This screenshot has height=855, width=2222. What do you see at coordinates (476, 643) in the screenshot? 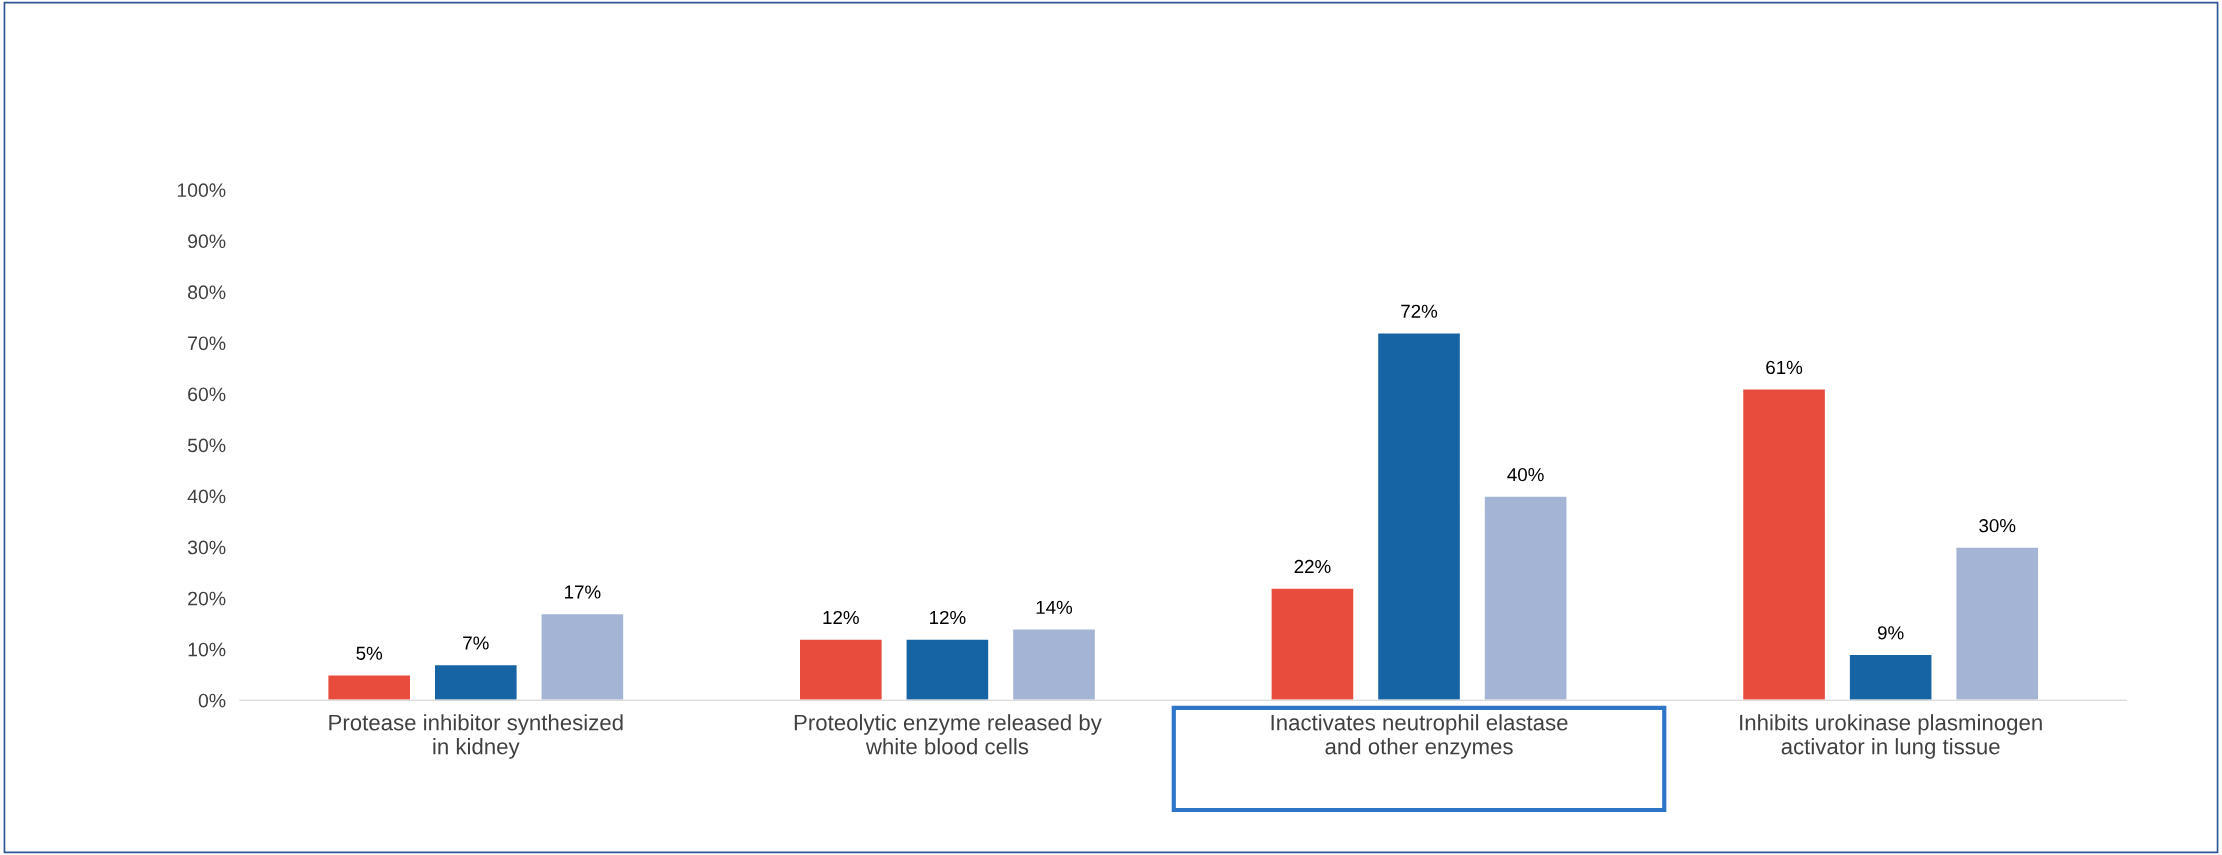
I see `data-label: 7%` at bounding box center [476, 643].